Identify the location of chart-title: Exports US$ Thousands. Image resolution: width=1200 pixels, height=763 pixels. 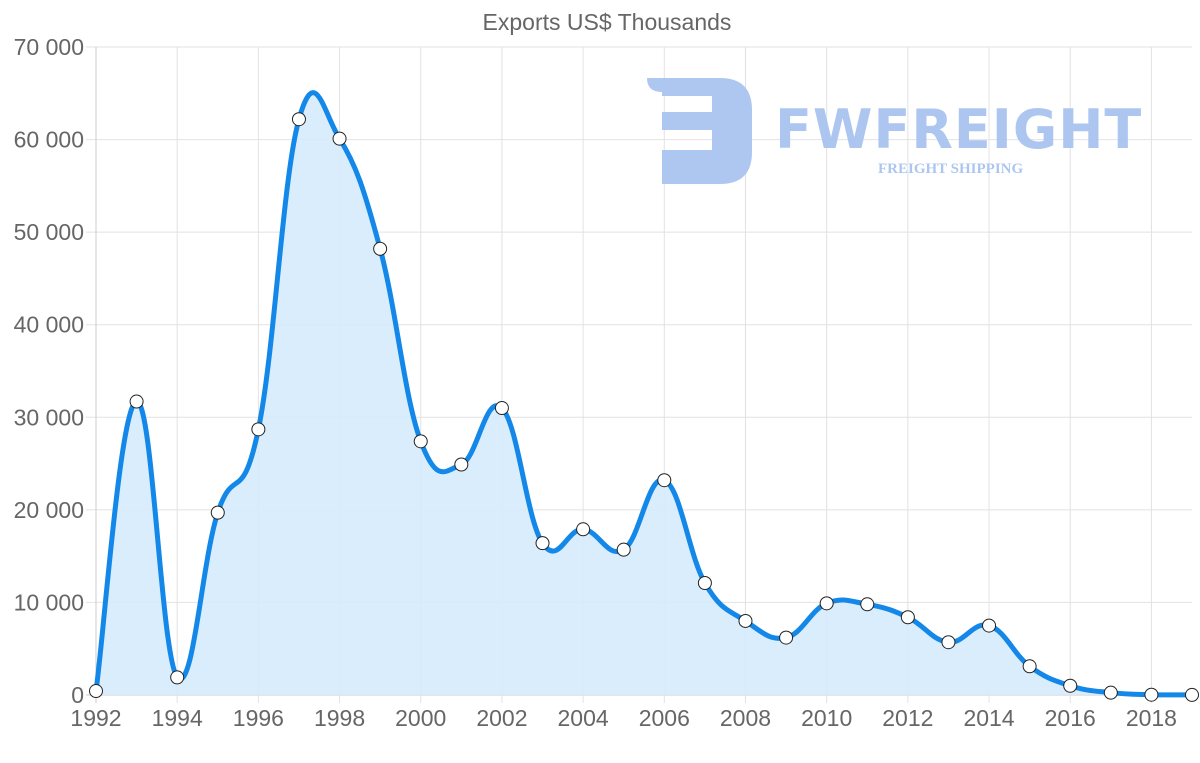
(607, 22).